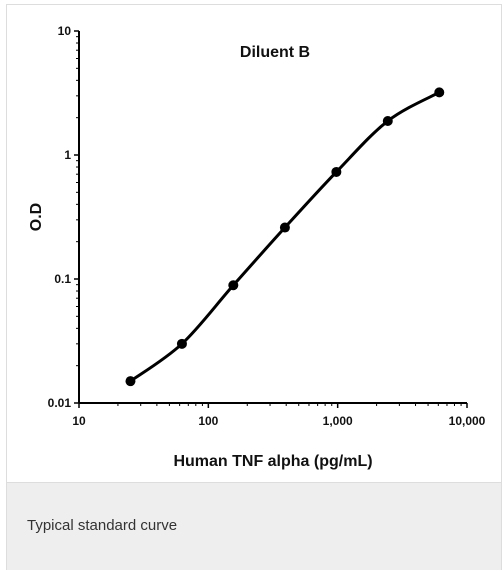 The width and height of the screenshot is (504, 571). What do you see at coordinates (102, 525) in the screenshot?
I see `caption-text: Typical standard curve` at bounding box center [102, 525].